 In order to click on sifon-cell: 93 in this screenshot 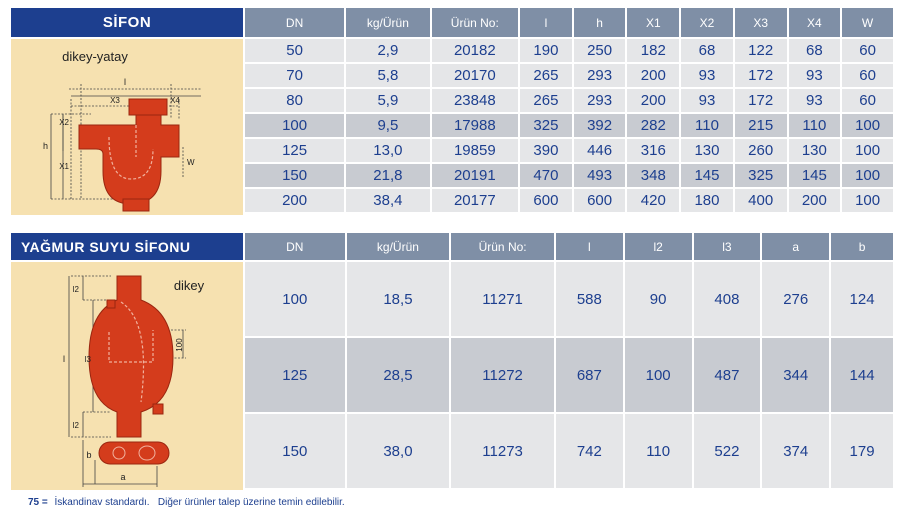, I will do `click(814, 75)`.